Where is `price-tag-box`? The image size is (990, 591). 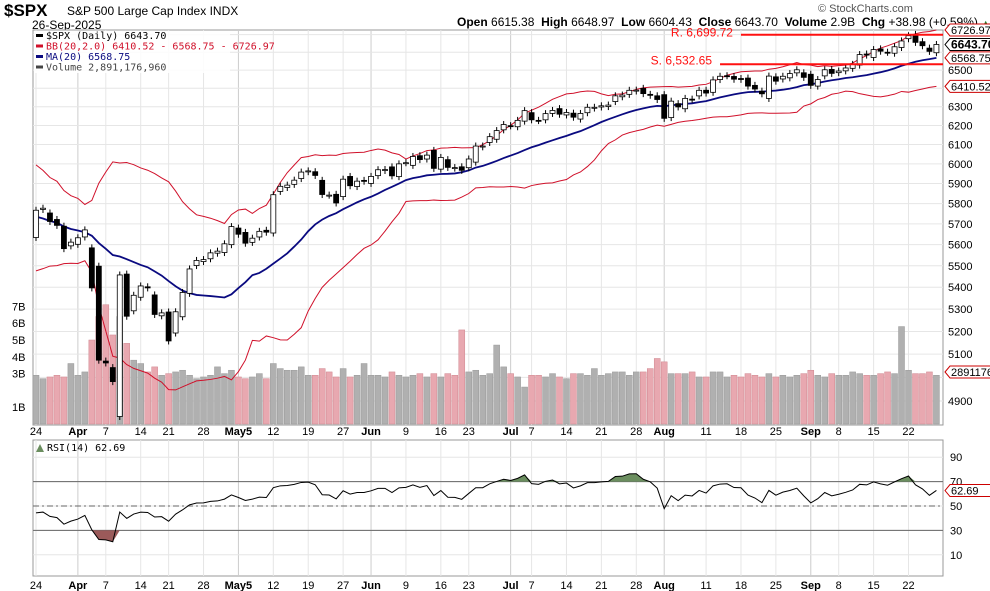 price-tag-box is located at coordinates (967, 86).